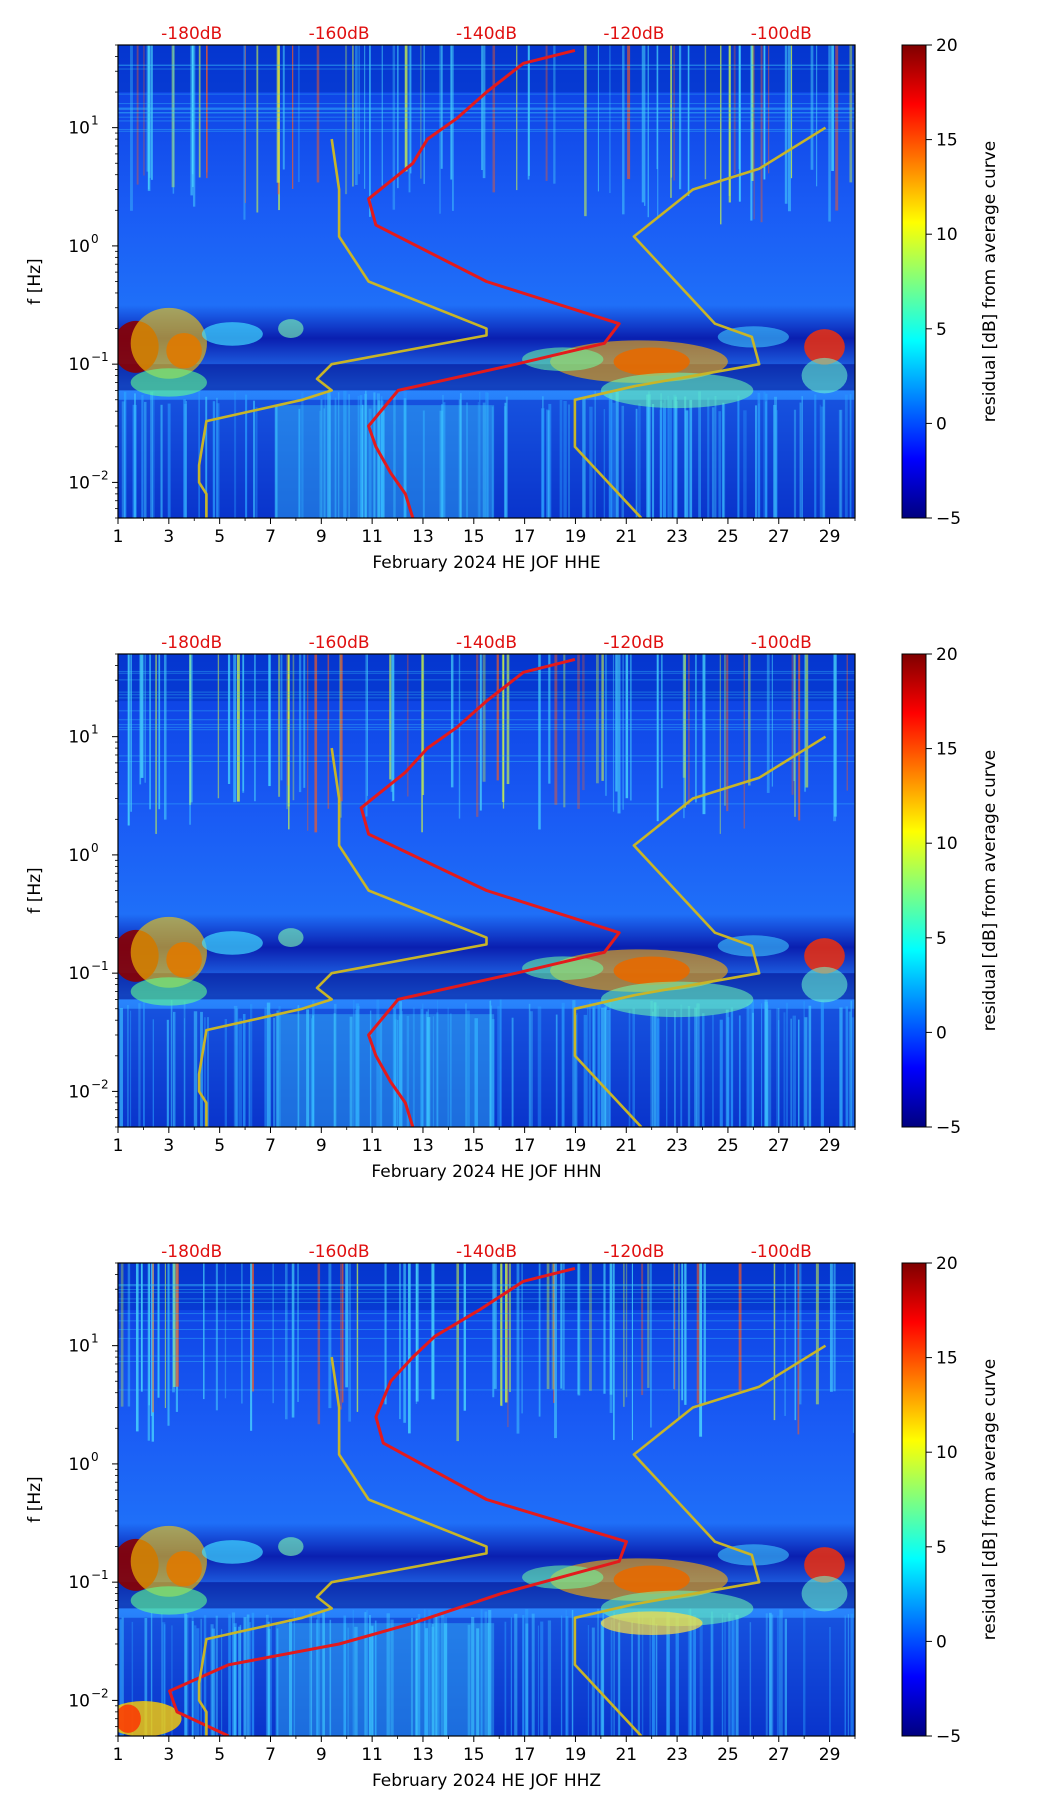  I want to click on x-tick-label: 27, so click(779, 1146).